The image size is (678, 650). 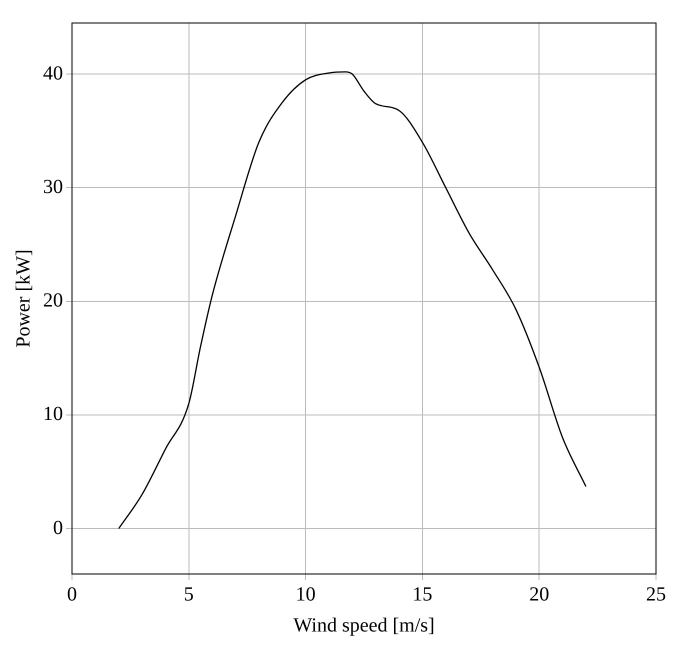 What do you see at coordinates (422, 594) in the screenshot?
I see `x-tick-label: 15` at bounding box center [422, 594].